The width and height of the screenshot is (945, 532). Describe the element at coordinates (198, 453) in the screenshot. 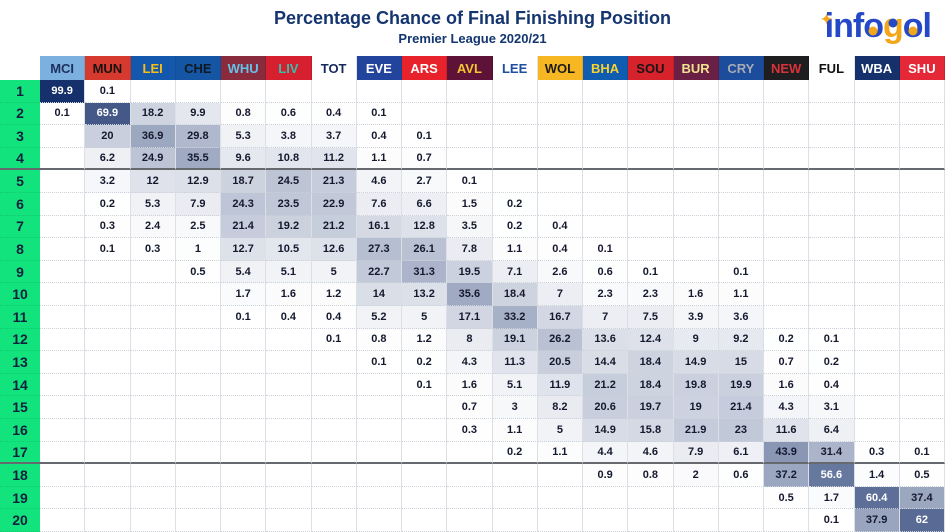

I see `cell-17-che` at that location.